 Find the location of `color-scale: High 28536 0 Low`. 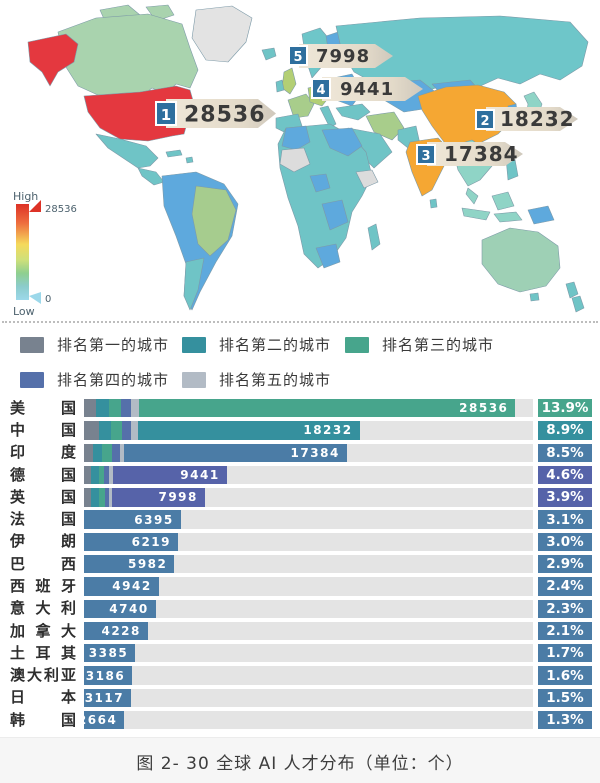

color-scale: High 28536 0 Low is located at coordinates (45, 254).